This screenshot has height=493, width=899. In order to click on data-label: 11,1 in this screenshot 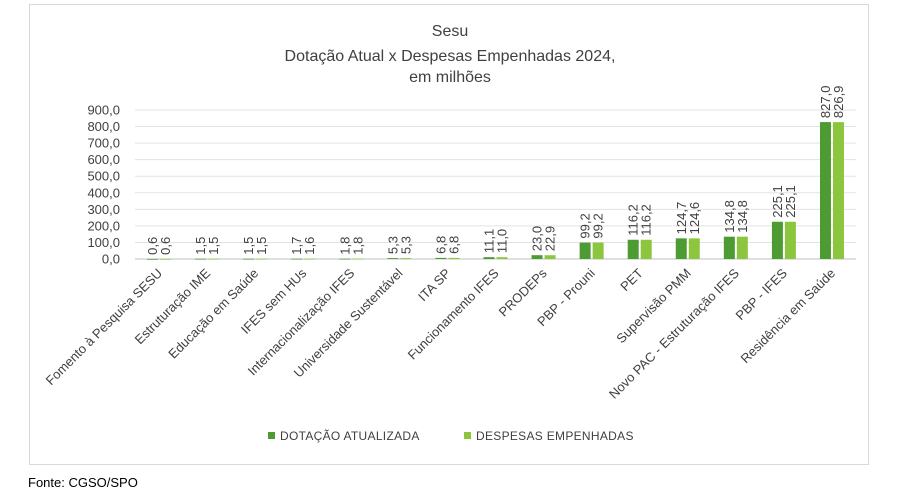, I will do `click(489, 241)`.